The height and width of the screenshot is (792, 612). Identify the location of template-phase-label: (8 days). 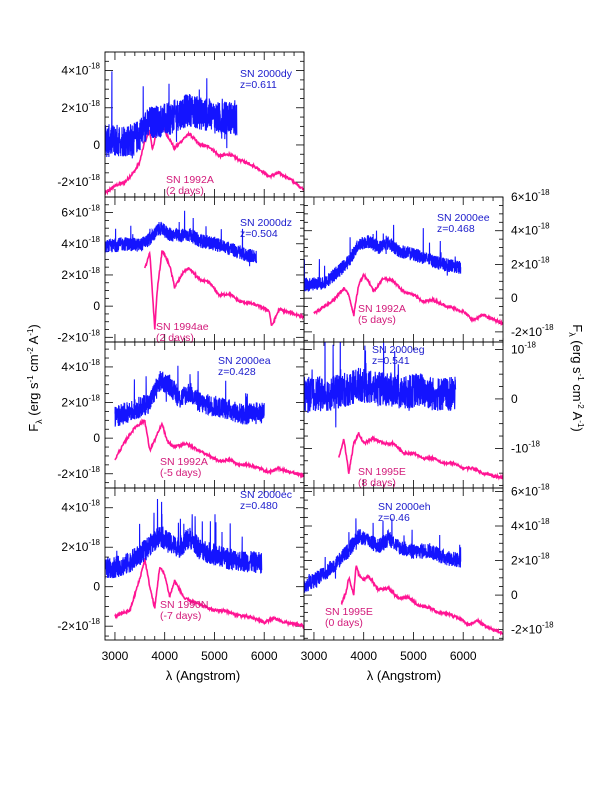
(377, 483).